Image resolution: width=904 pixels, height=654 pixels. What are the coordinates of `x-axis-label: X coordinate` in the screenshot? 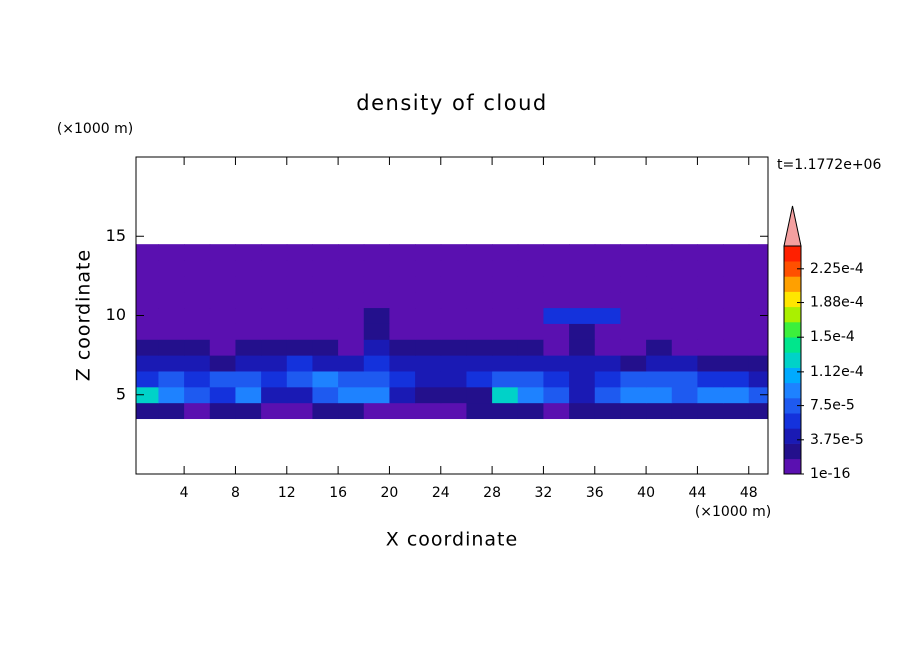 It's located at (452, 540).